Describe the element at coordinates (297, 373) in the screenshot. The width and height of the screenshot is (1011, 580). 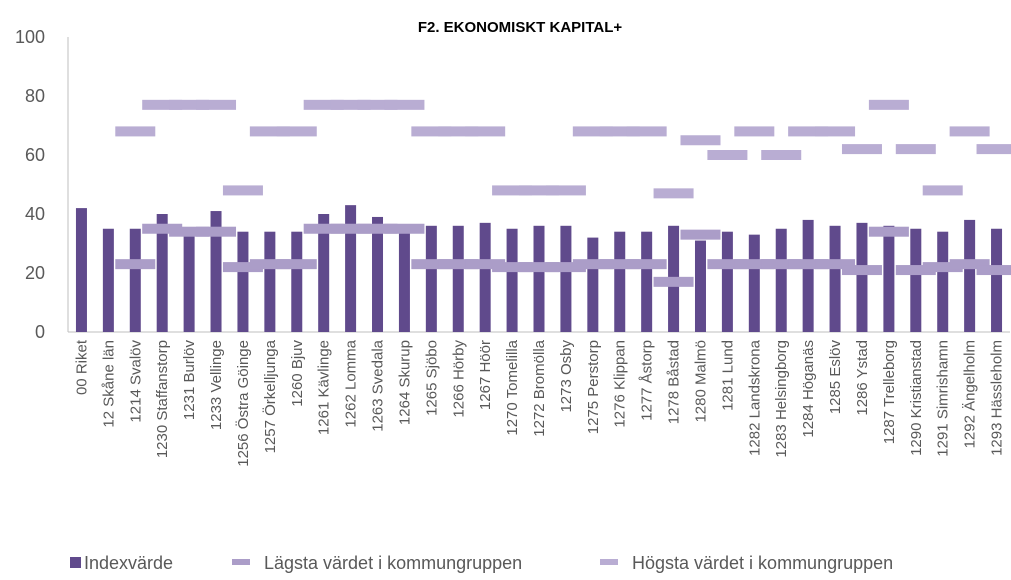
I see `x-tick-label: 1260 Bjuv` at that location.